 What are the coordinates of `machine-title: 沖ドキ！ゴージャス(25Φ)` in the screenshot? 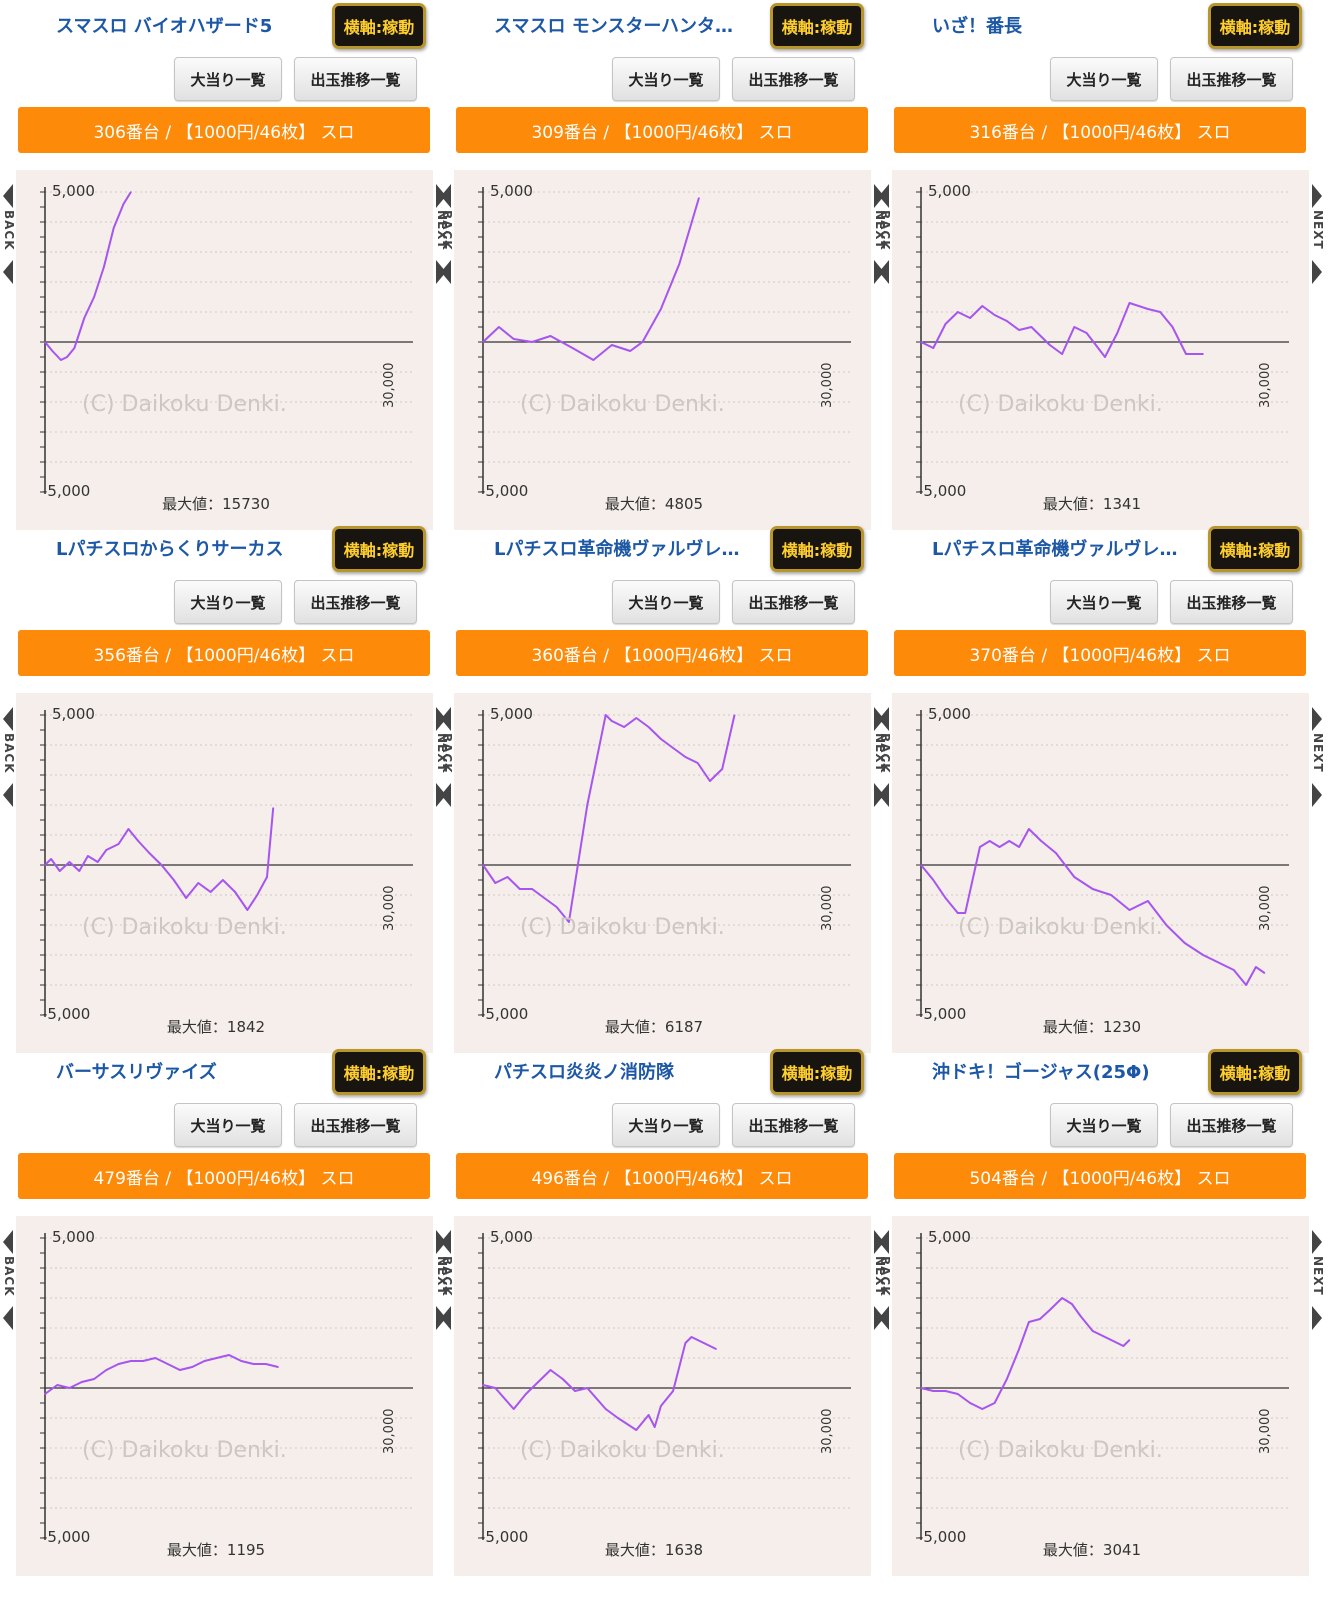 It's located at (1041, 1072).